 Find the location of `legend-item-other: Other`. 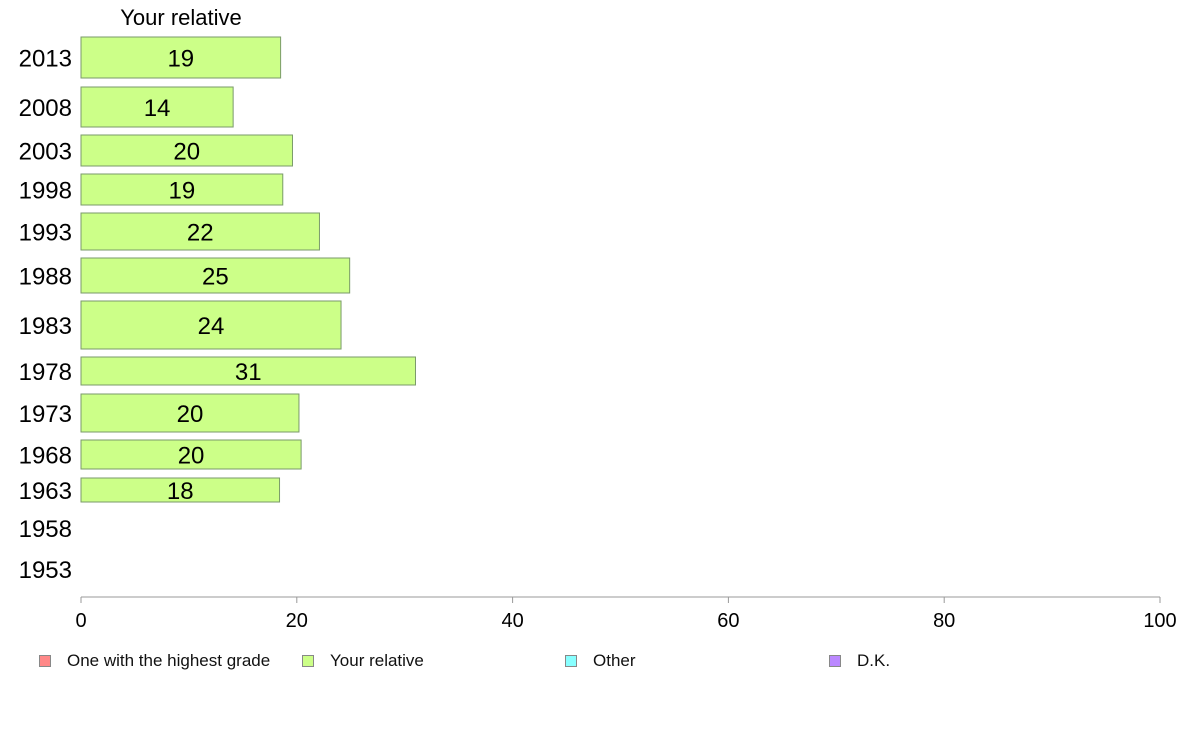

legend-item-other: Other is located at coordinates (600, 661).